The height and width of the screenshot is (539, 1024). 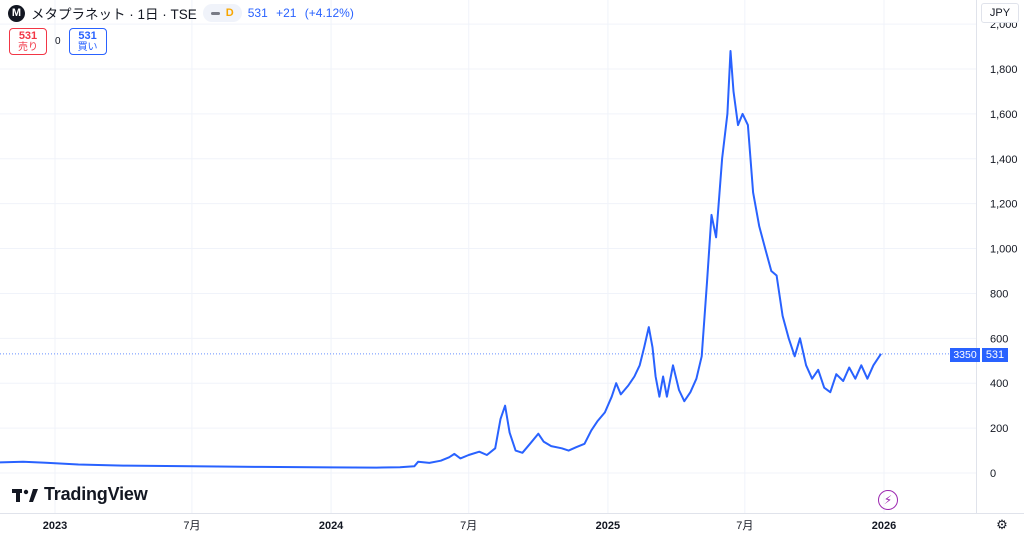 What do you see at coordinates (1004, 205) in the screenshot?
I see `y-tick-label: 1,200` at bounding box center [1004, 205].